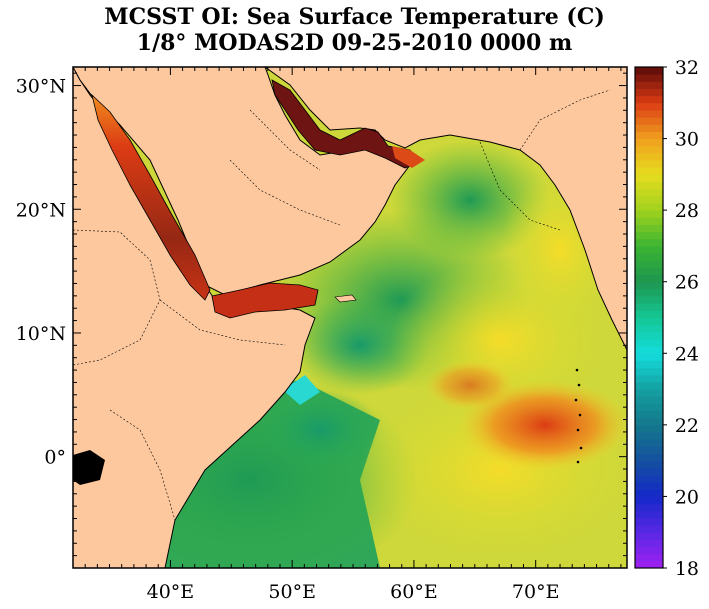 The height and width of the screenshot is (609, 709). I want to click on colorbar-label: 26, so click(687, 283).